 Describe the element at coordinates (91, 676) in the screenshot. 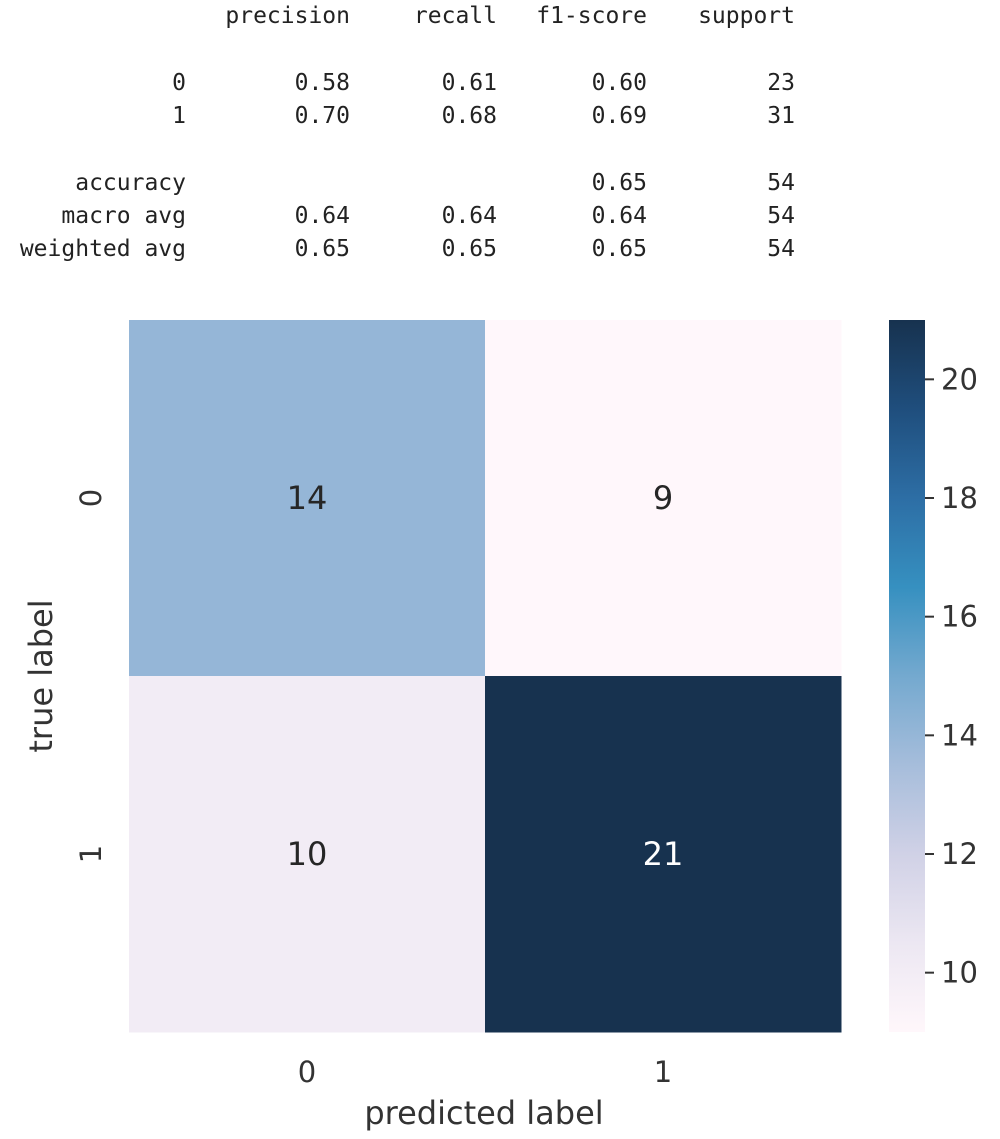

I see `y-axis: 01` at that location.